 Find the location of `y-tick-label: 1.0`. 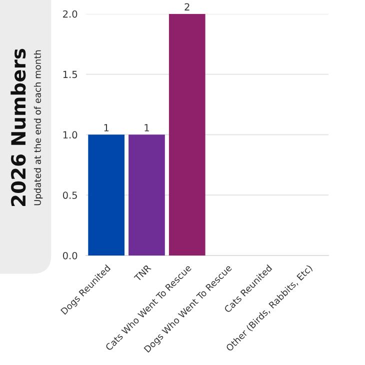

y-tick-label: 1.0 is located at coordinates (70, 135).